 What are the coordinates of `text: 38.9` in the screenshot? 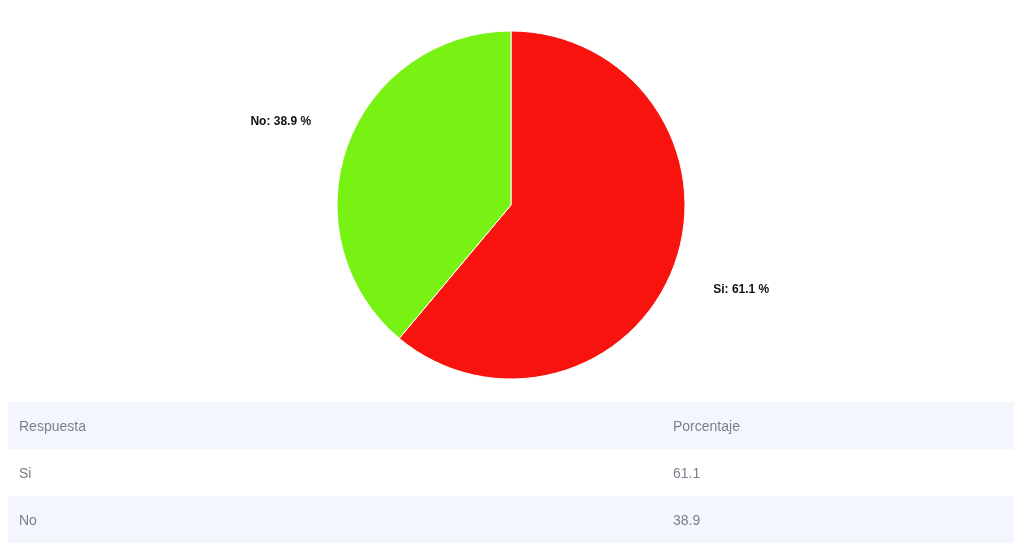 It's located at (838, 519).